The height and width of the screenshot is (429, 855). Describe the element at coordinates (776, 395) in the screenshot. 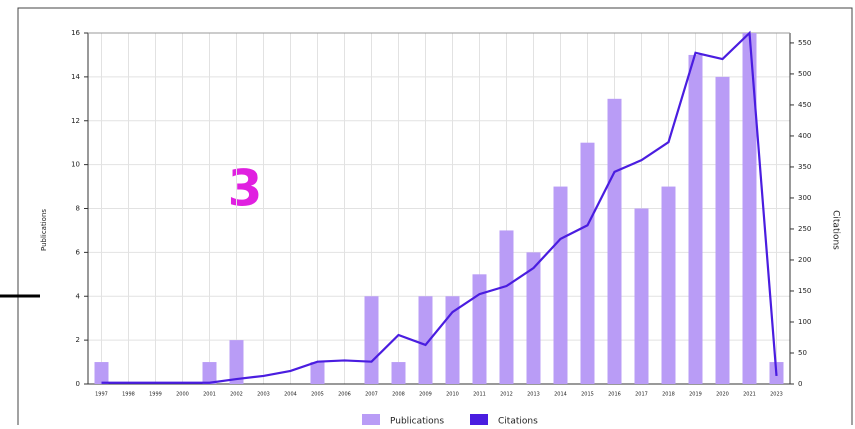

I see `x-tick-label: 2023` at that location.